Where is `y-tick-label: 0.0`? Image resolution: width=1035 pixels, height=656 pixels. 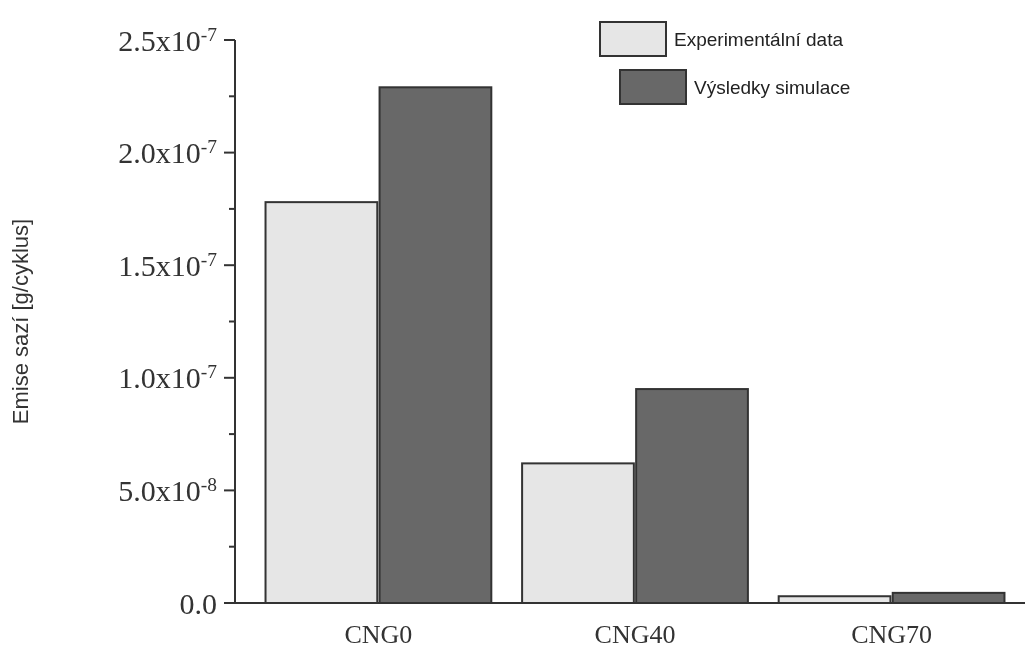
y-tick-label: 0.0 is located at coordinates (198, 603).